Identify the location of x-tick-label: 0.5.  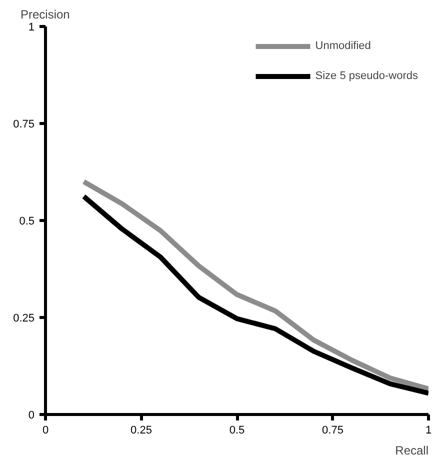
(237, 430).